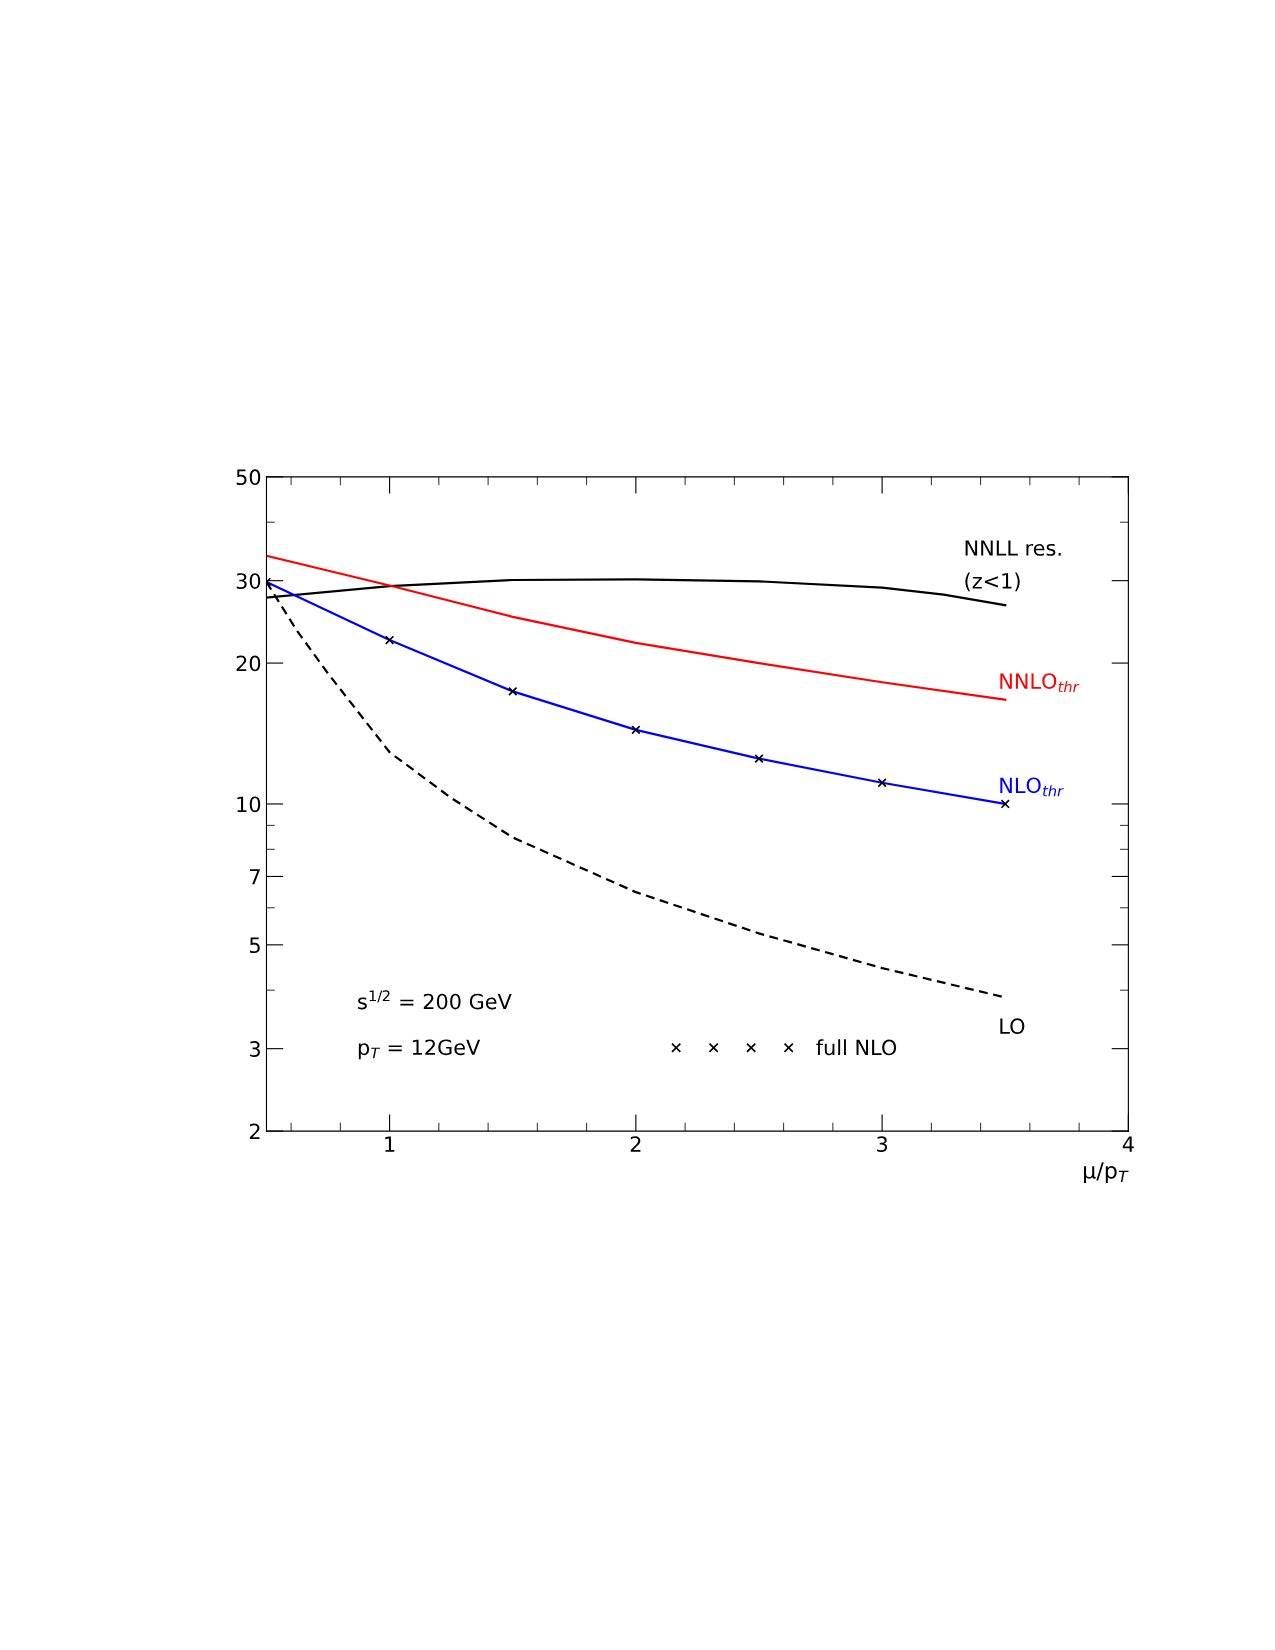  I want to click on annotation: s$^{1/2}$ = 200 GeV, so click(435, 1000).